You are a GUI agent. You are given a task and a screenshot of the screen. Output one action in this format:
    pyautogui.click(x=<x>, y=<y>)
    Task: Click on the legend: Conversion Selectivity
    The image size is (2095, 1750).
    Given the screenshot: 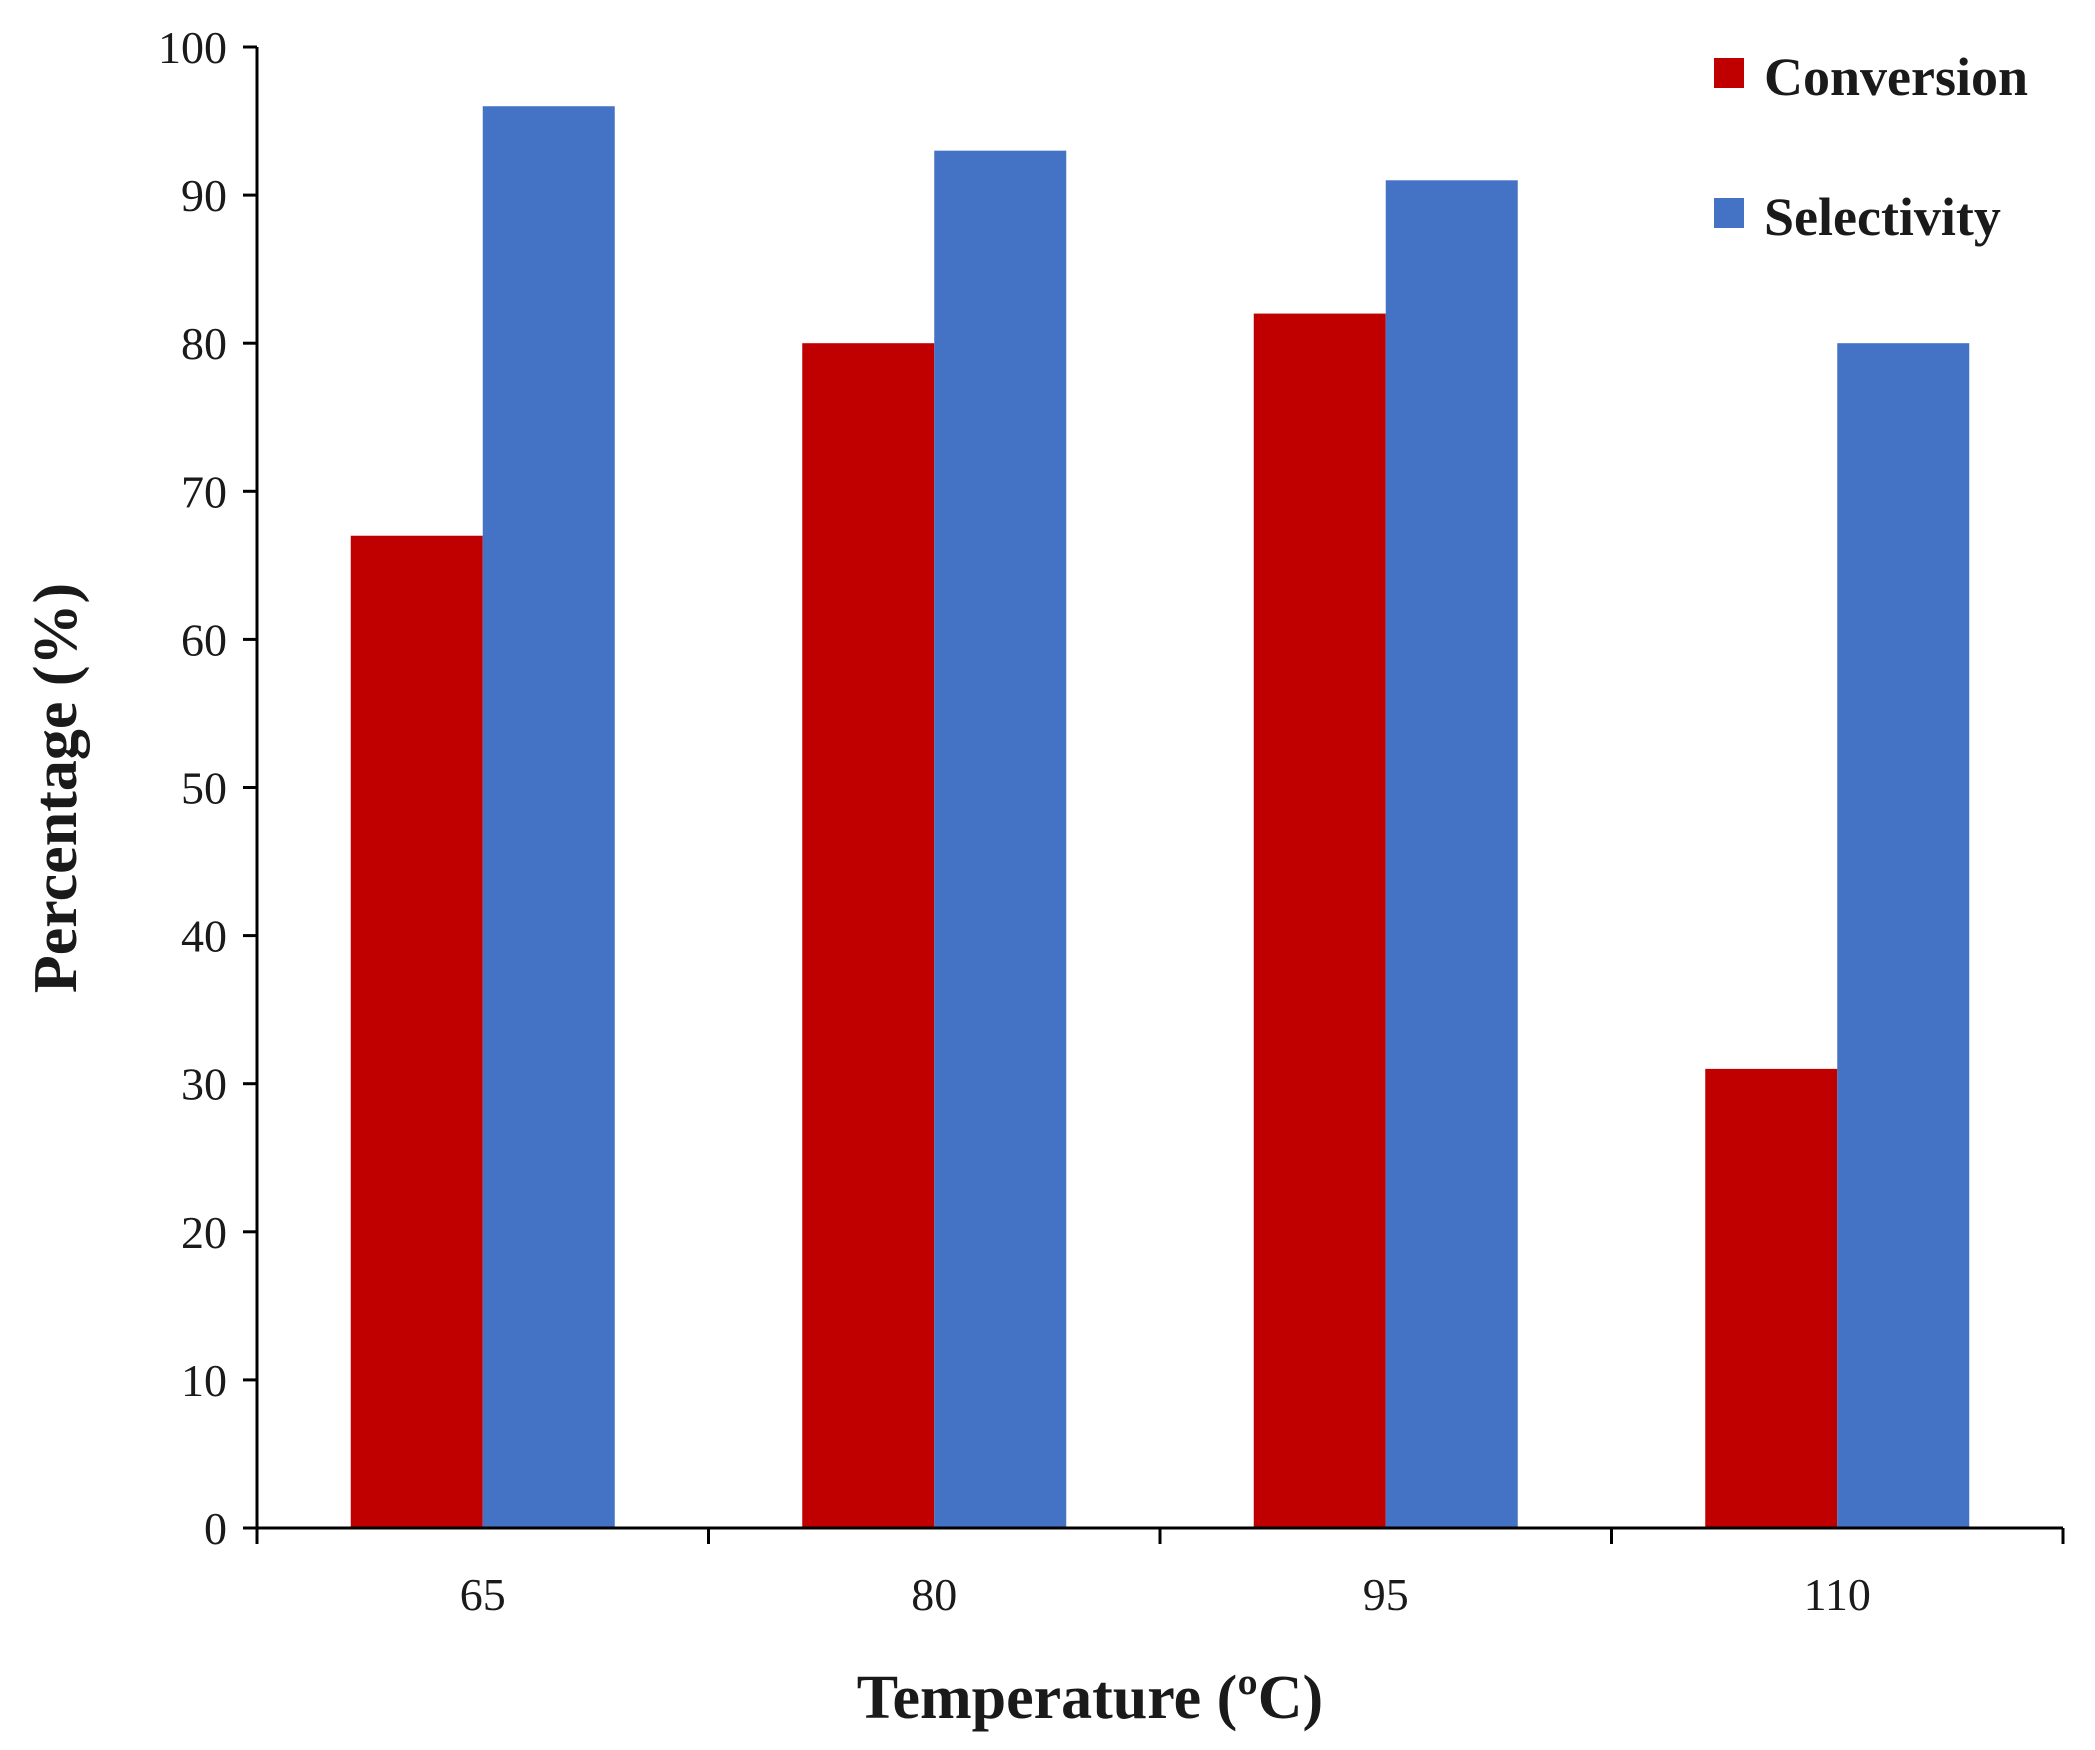 What is the action you would take?
    pyautogui.click(x=1871, y=147)
    